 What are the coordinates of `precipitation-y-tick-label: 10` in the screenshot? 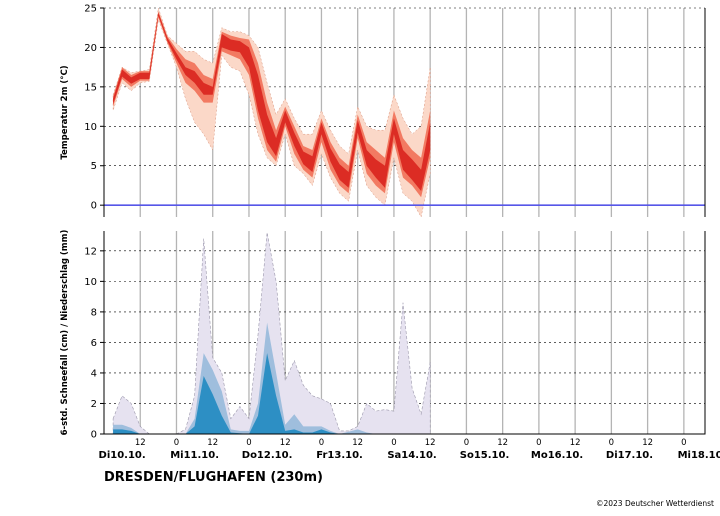 It's located at (90, 282).